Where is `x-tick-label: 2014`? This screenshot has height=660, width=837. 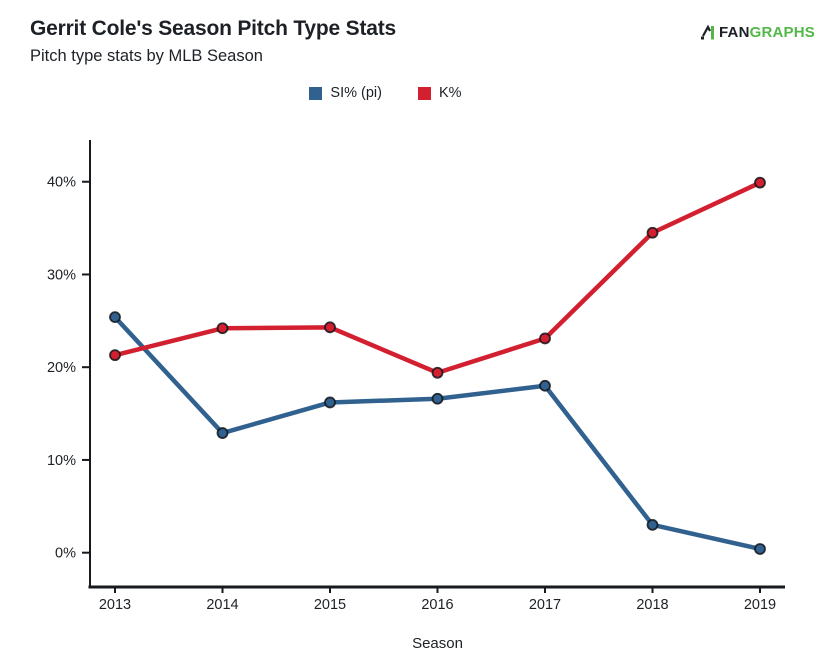
x-tick-label: 2014 is located at coordinates (222, 605).